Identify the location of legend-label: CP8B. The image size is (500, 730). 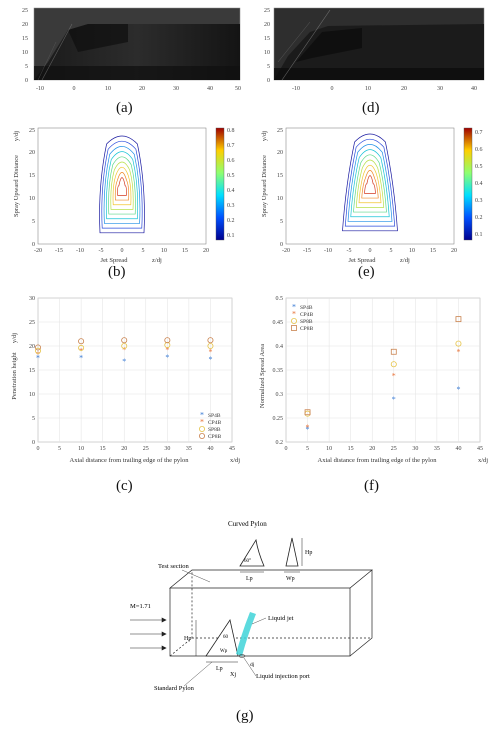
(214, 437).